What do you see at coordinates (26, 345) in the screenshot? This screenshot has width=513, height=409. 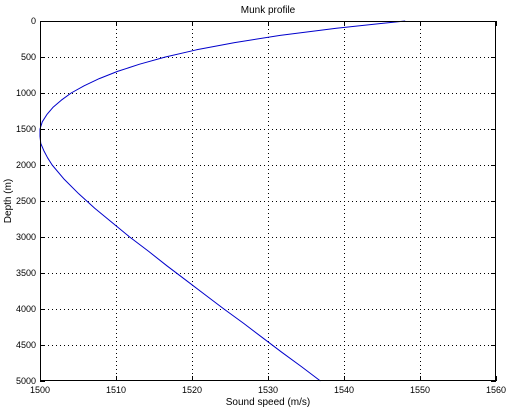 I see `y-tick-label: 4500` at bounding box center [26, 345].